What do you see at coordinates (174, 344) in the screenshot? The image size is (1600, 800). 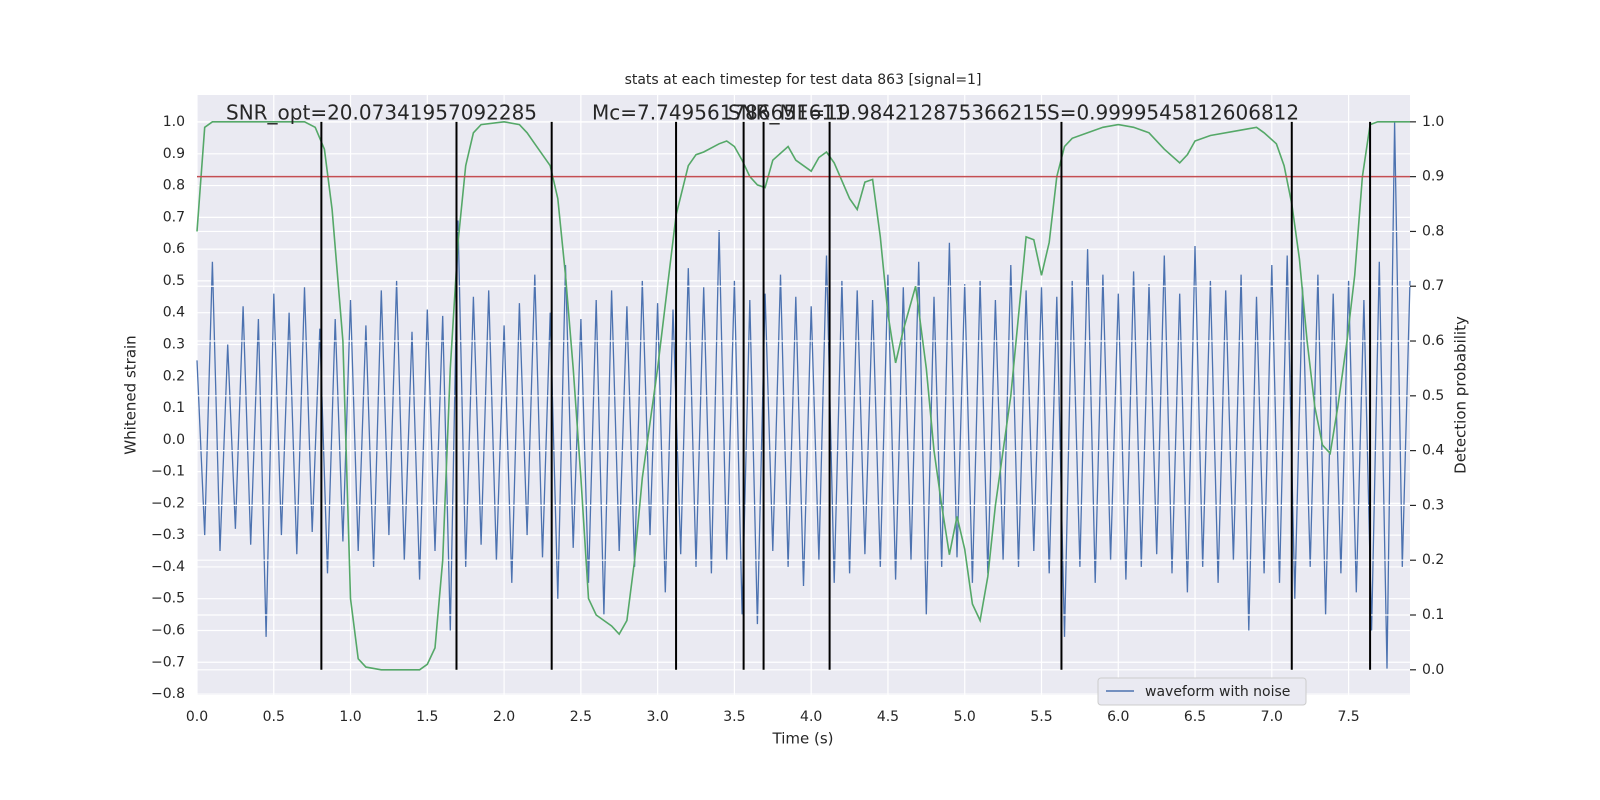 I see `y-tick-label: 0.3` at bounding box center [174, 344].